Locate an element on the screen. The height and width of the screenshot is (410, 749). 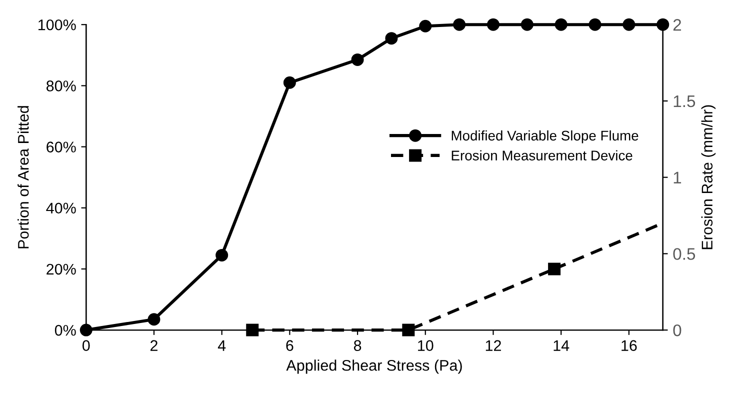
legend-label: Modified Variable Slope Flume is located at coordinates (545, 137).